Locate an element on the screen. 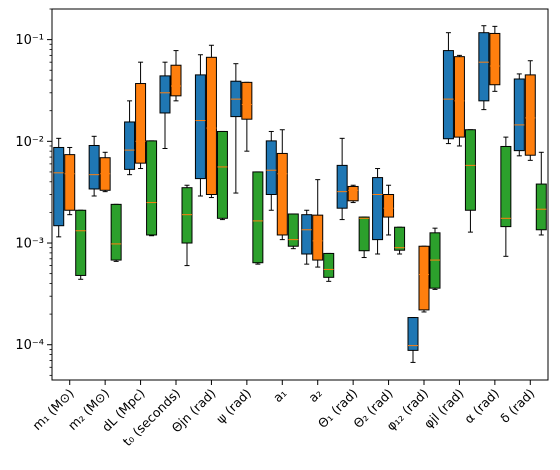 The height and width of the screenshot is (470, 560). x-category-label: ψ (rad) is located at coordinates (233, 406).